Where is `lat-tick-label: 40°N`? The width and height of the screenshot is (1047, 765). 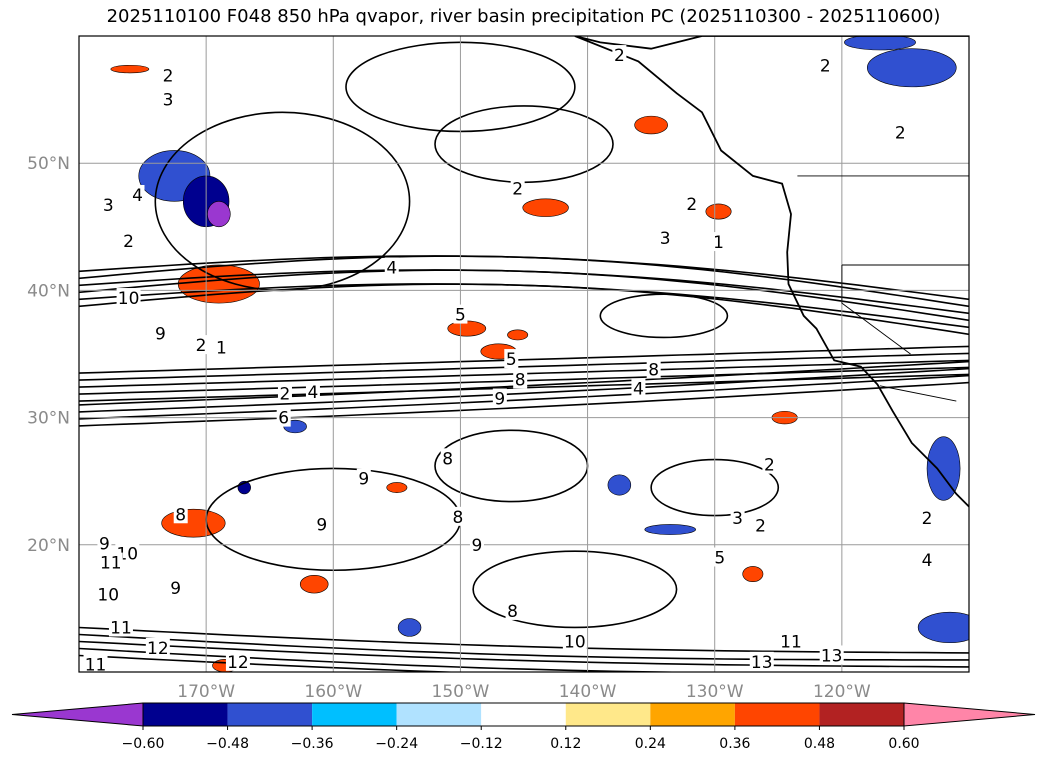 lat-tick-label: 40°N is located at coordinates (48, 291).